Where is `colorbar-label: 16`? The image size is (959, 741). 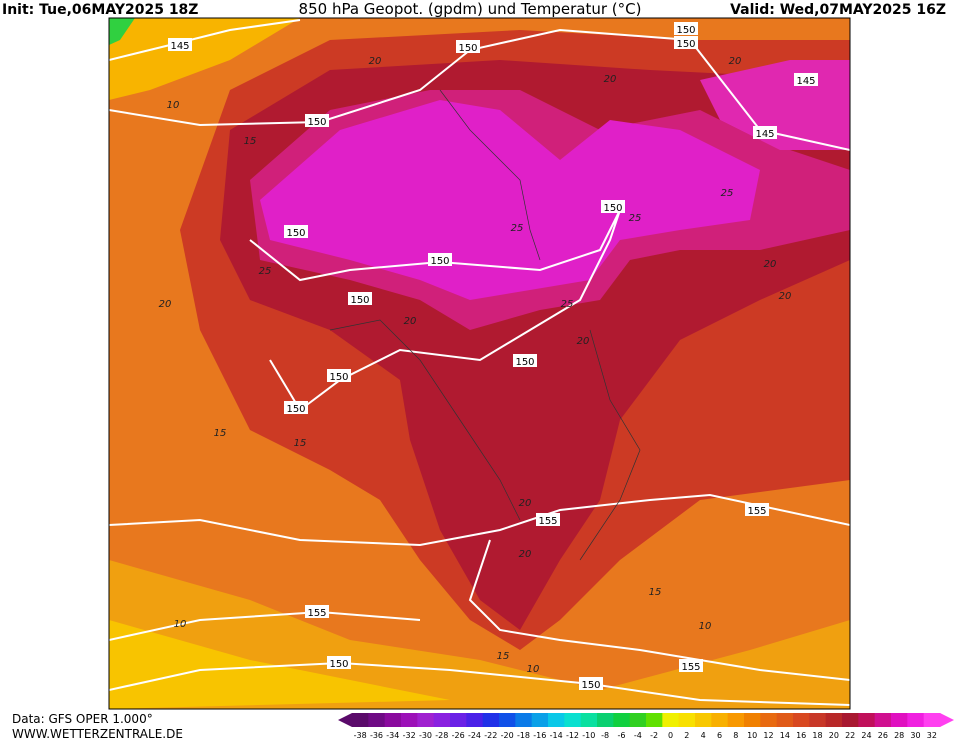 colorbar-label: 16 is located at coordinates (801, 735).